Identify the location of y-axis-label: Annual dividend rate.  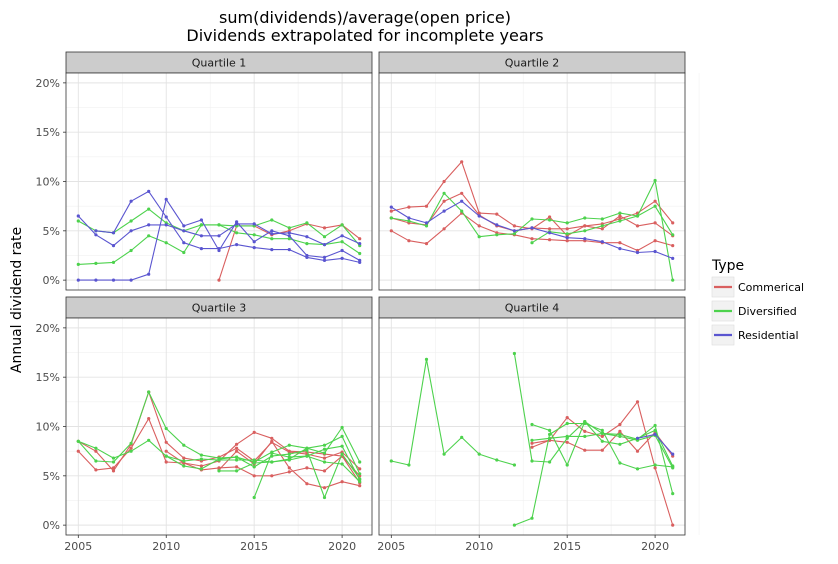
(17, 300).